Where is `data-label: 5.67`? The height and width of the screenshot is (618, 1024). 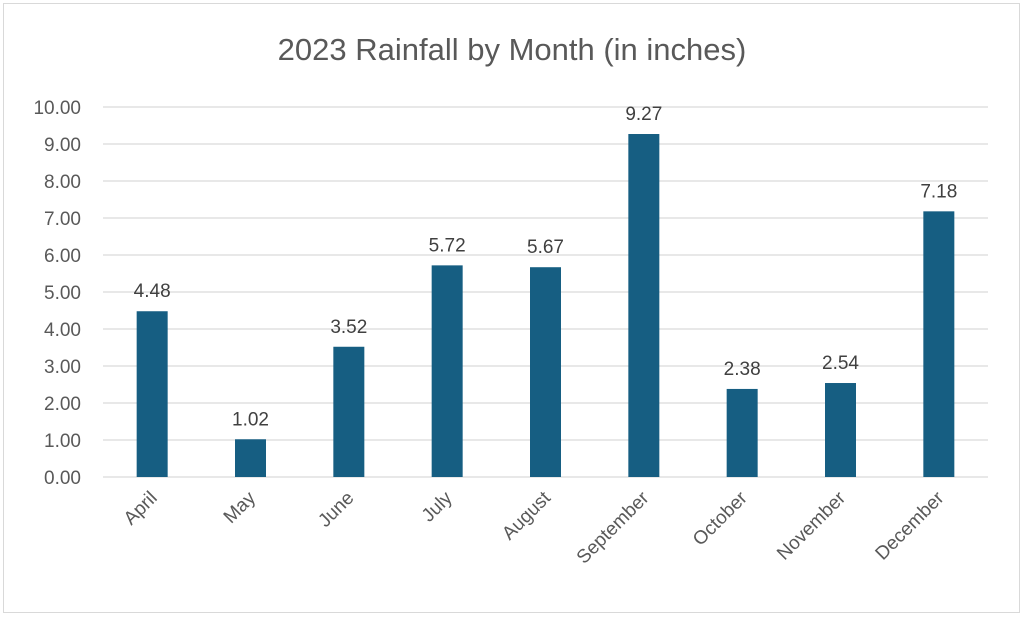
data-label: 5.67 is located at coordinates (545, 247).